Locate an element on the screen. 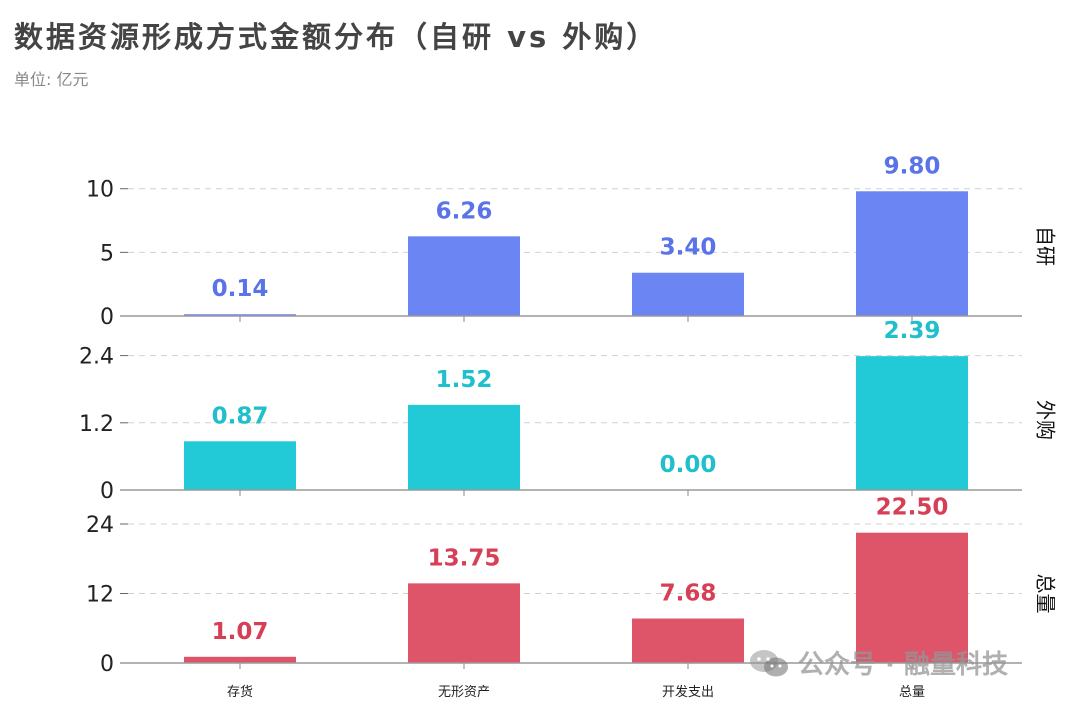 The width and height of the screenshot is (1080, 706). data-label: 13.75 is located at coordinates (464, 558).